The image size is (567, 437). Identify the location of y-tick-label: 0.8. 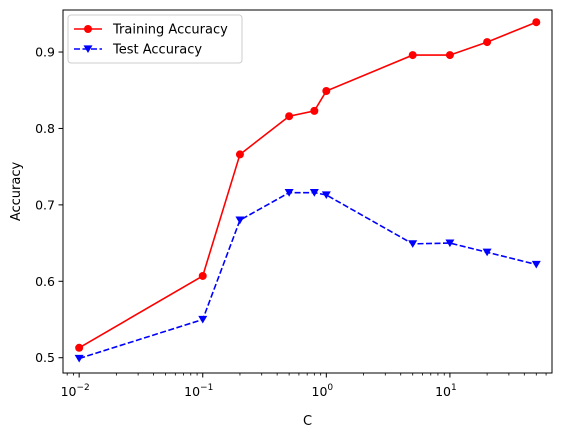
(45, 128).